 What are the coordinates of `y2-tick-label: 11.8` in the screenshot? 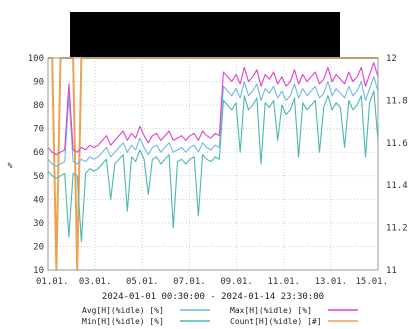 It's located at (397, 101).